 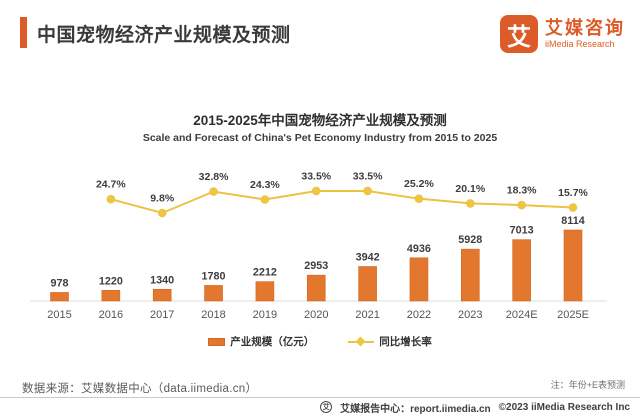 I want to click on footer-report-center: 艾媒报告中心：report.iimedia.cn, so click(x=415, y=409).